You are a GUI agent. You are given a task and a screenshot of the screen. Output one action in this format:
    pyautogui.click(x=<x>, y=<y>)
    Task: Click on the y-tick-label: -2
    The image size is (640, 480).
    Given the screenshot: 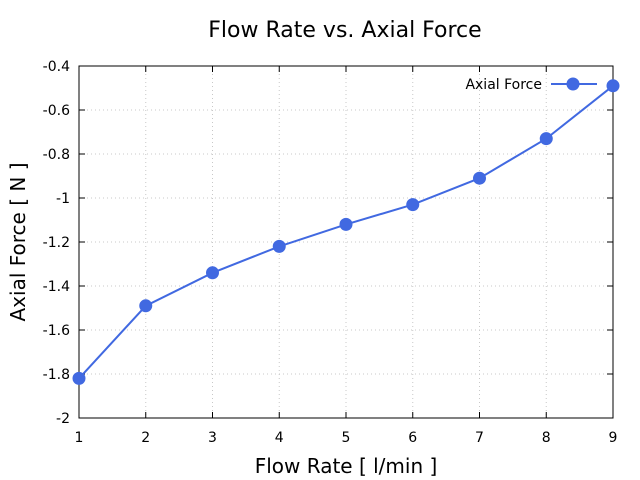 What is the action you would take?
    pyautogui.click(x=63, y=419)
    